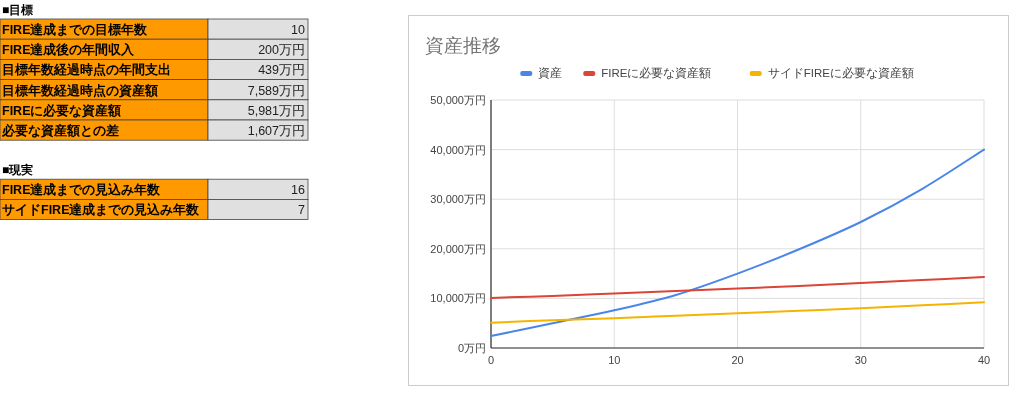 The height and width of the screenshot is (412, 1024). Describe the element at coordinates (458, 298) in the screenshot. I see `y-tick-label: 10,000万円` at that location.